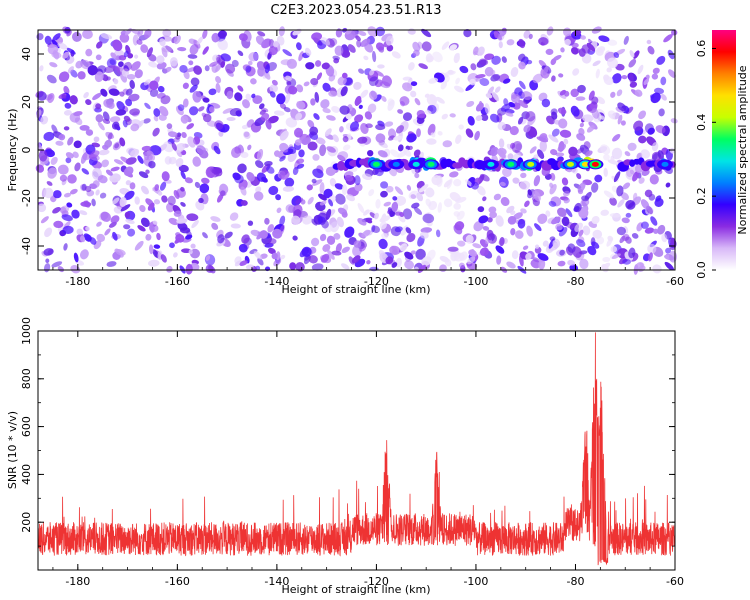 This screenshot has height=600, width=750. I want to click on x-tick-label: -120, so click(376, 281).